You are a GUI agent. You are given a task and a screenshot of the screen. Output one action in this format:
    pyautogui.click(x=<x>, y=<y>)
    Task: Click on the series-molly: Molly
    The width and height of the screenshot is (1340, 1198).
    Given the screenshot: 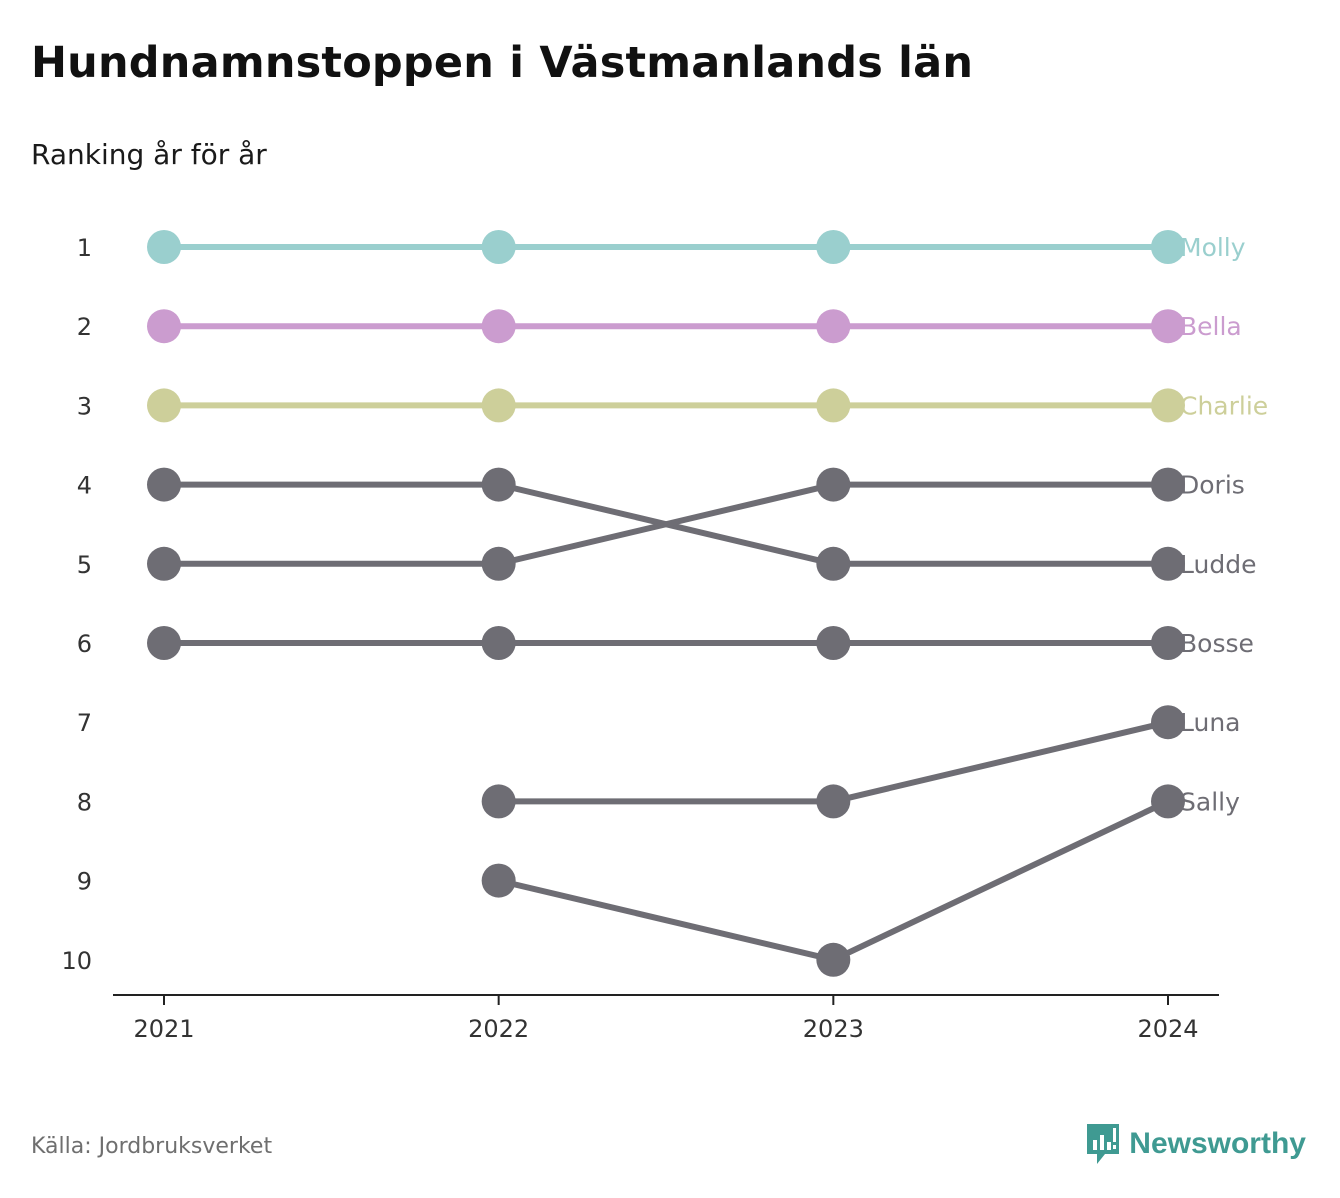 What is the action you would take?
    pyautogui.click(x=696, y=247)
    